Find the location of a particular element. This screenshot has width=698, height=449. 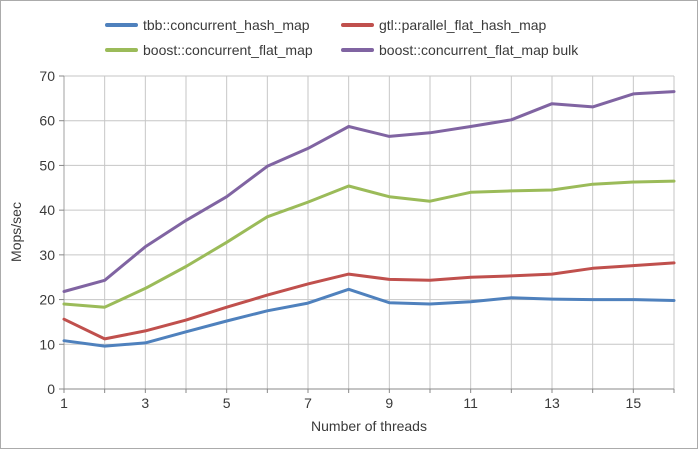

x-axis-title: Number of threads is located at coordinates (369, 426).